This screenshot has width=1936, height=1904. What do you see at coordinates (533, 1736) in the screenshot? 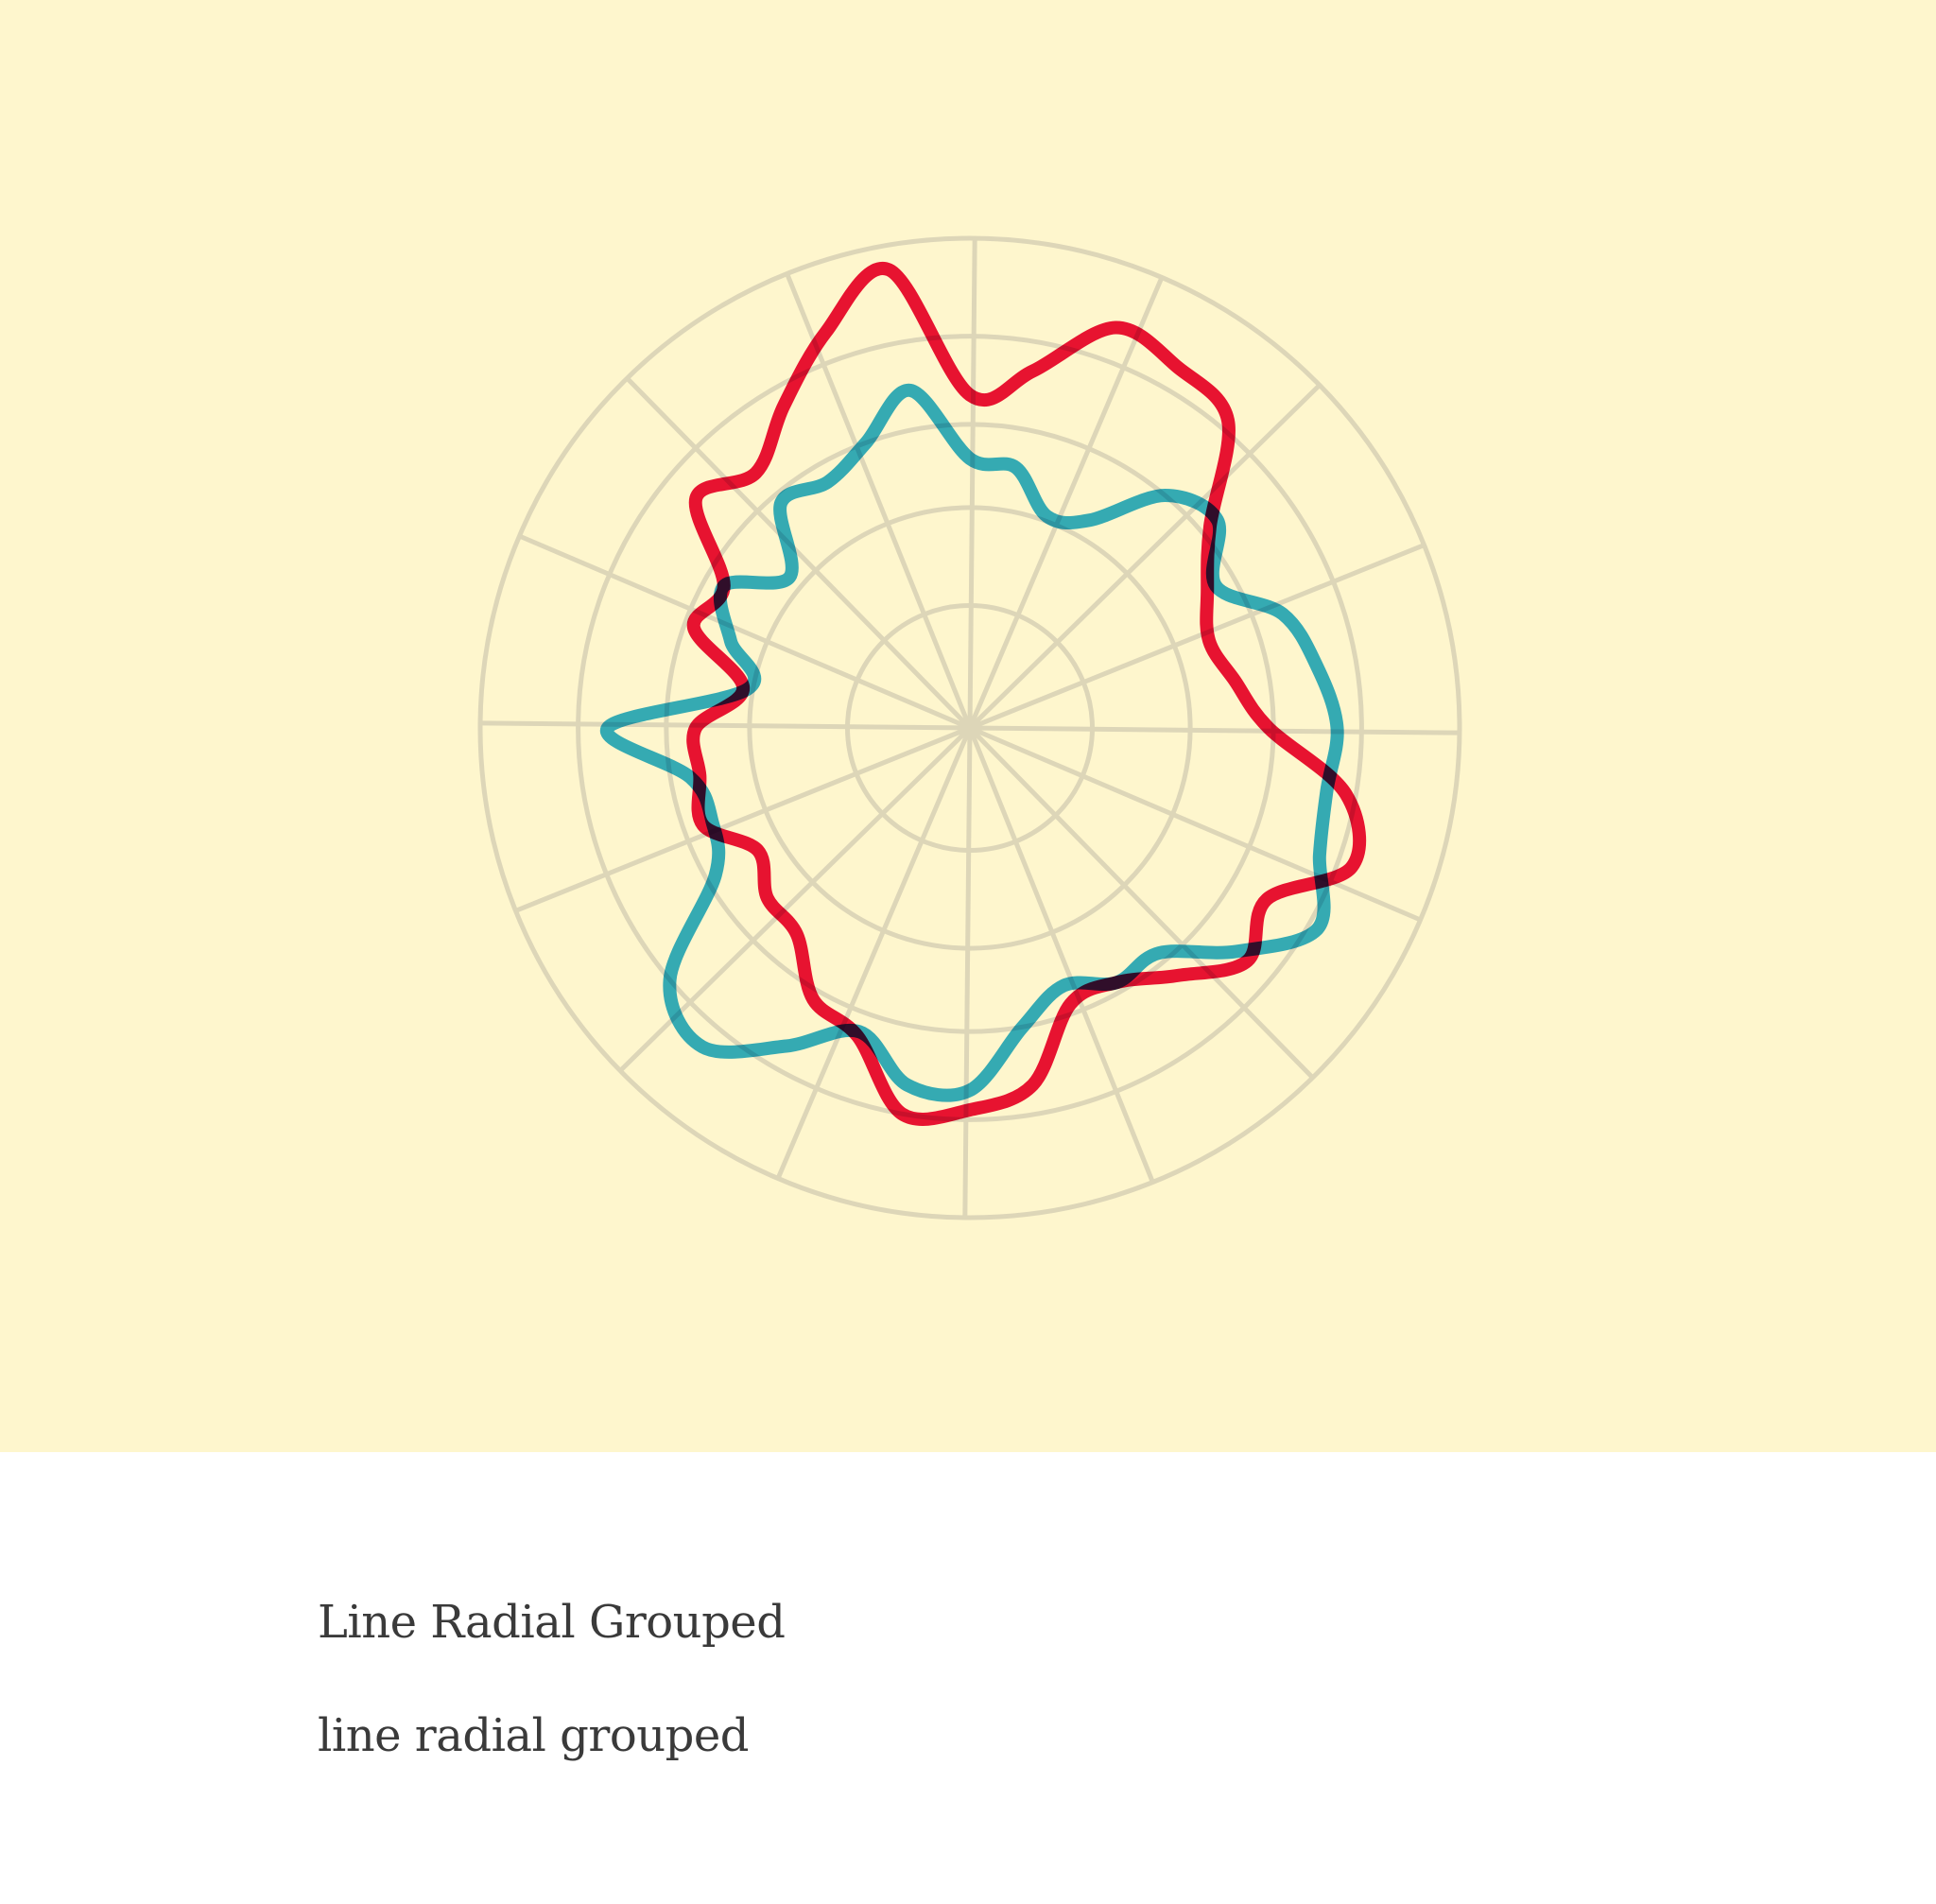
I see `chart-subtitle: line radial grouped` at bounding box center [533, 1736].